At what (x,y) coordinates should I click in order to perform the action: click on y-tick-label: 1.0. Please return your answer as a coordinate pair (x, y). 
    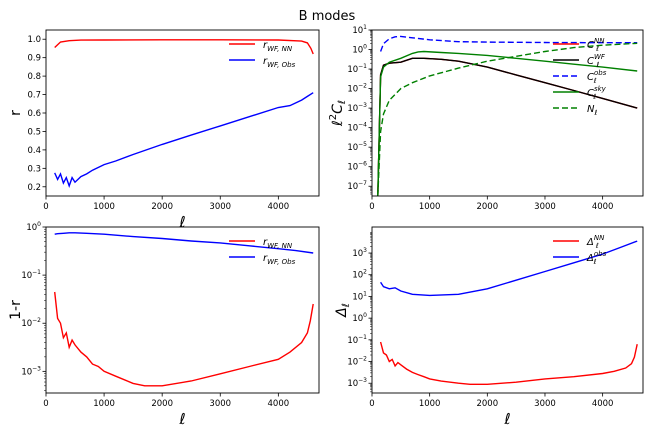
    Looking at the image, I should click on (34, 40).